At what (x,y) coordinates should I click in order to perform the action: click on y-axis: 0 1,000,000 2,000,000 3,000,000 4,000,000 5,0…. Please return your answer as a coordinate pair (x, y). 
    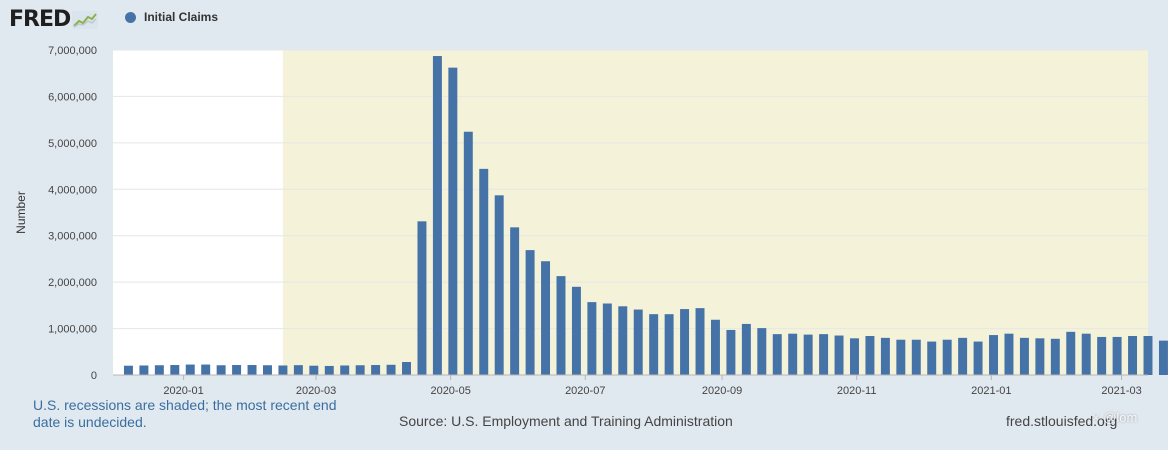
    Looking at the image, I should click on (72, 213).